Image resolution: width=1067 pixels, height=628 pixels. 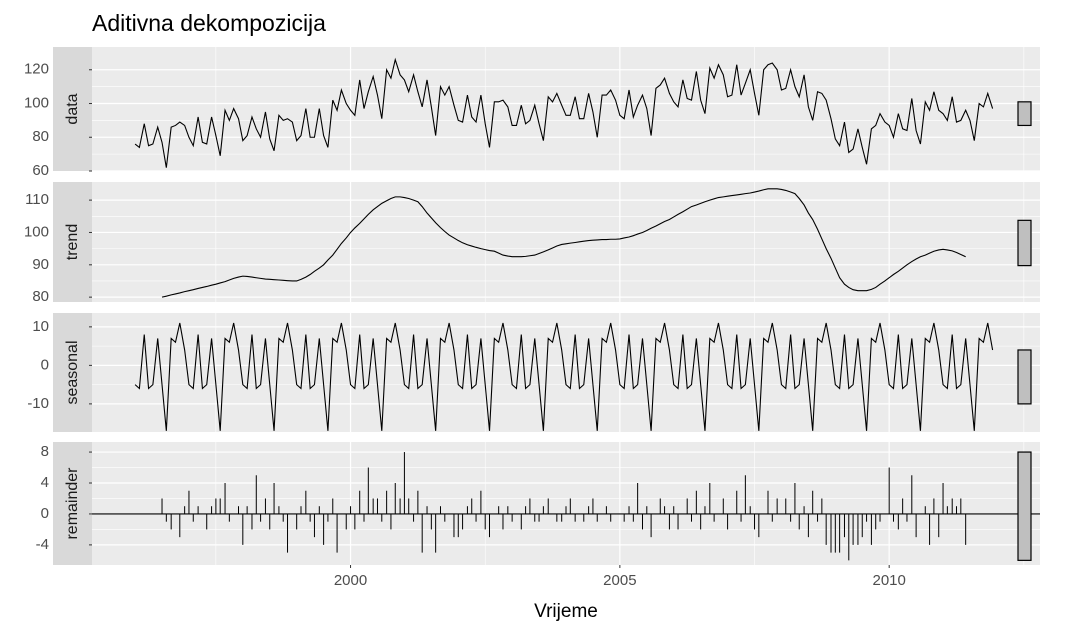 What do you see at coordinates (888, 580) in the screenshot?
I see `x-tick-label: 2010` at bounding box center [888, 580].